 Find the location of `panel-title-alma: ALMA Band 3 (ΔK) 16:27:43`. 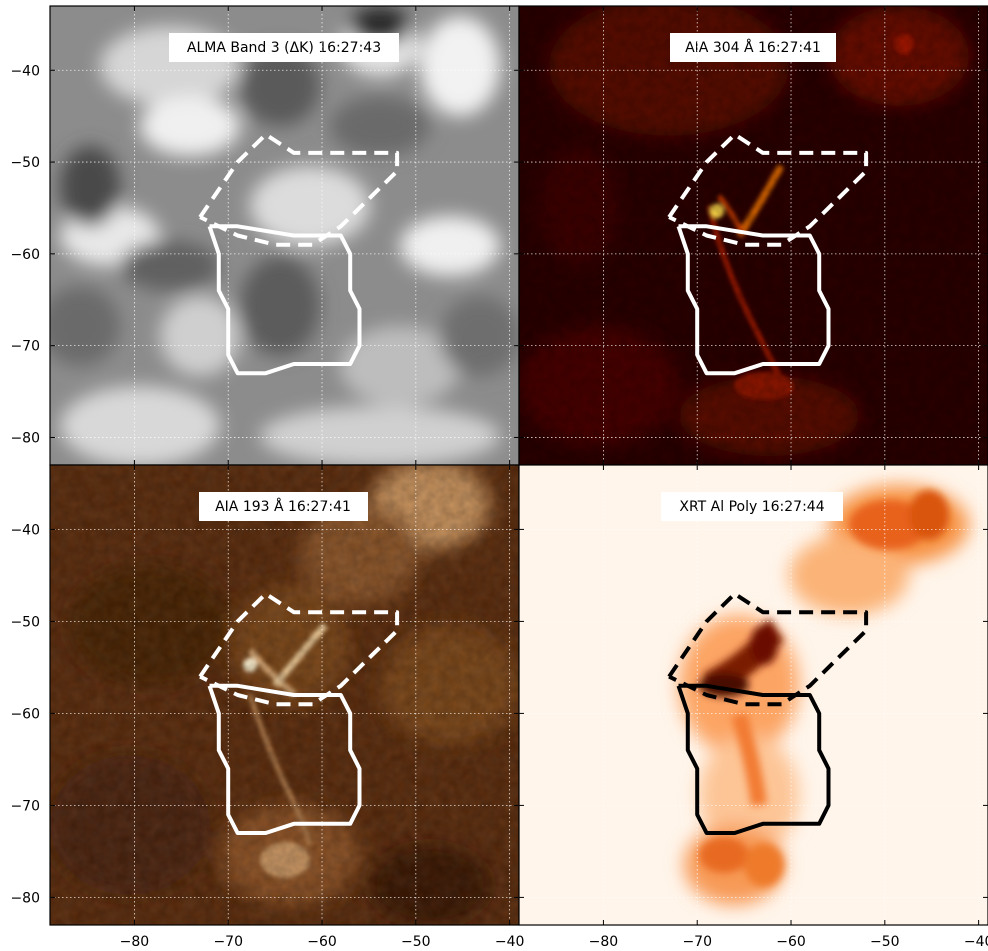

panel-title-alma: ALMA Band 3 (ΔK) 16:27:43 is located at coordinates (284, 48).